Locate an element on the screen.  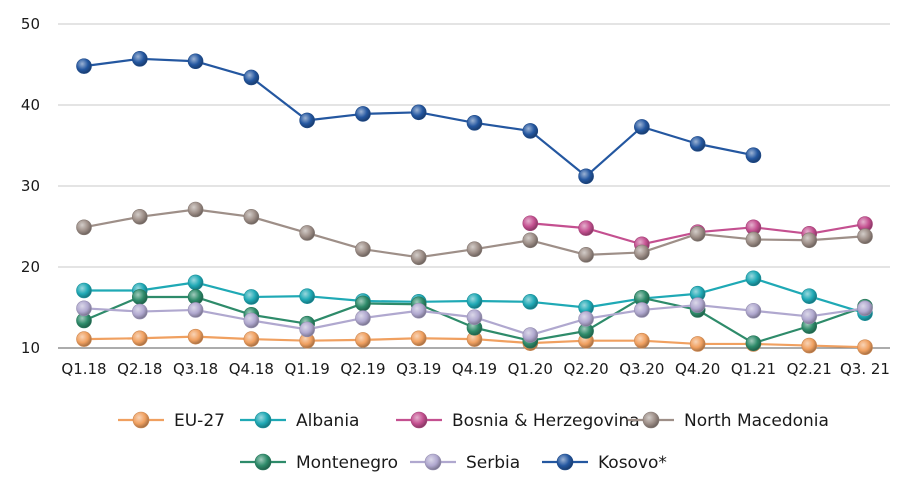
x-tick-label: Q3. 21 is located at coordinates (865, 369).